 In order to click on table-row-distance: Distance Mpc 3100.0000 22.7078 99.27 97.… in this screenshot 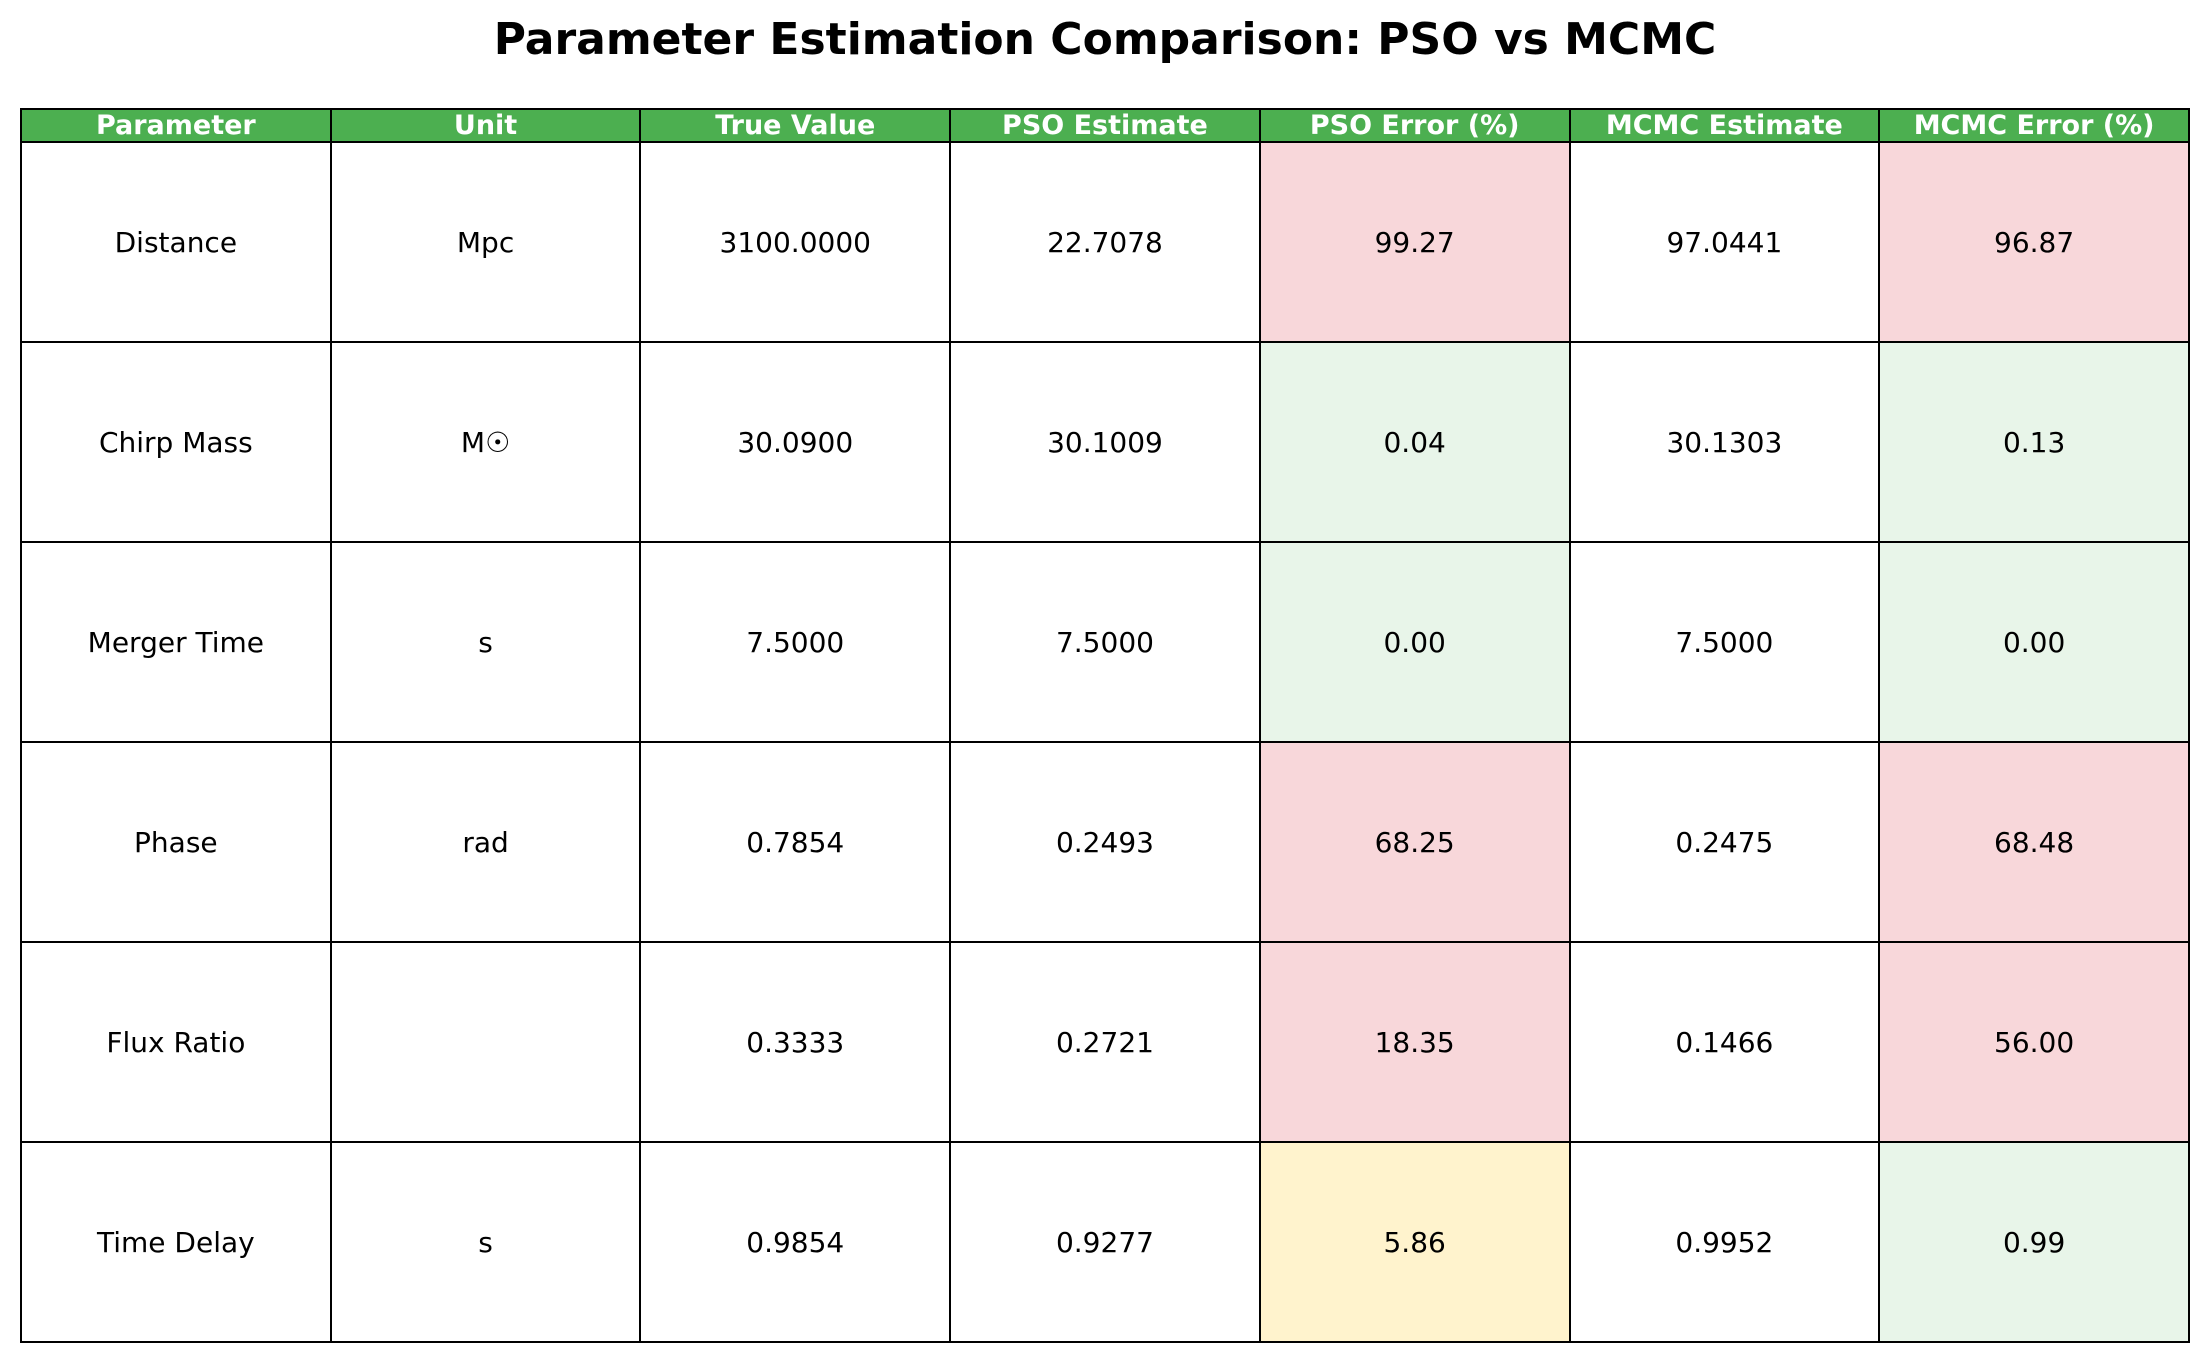, I will do `click(1105, 242)`.